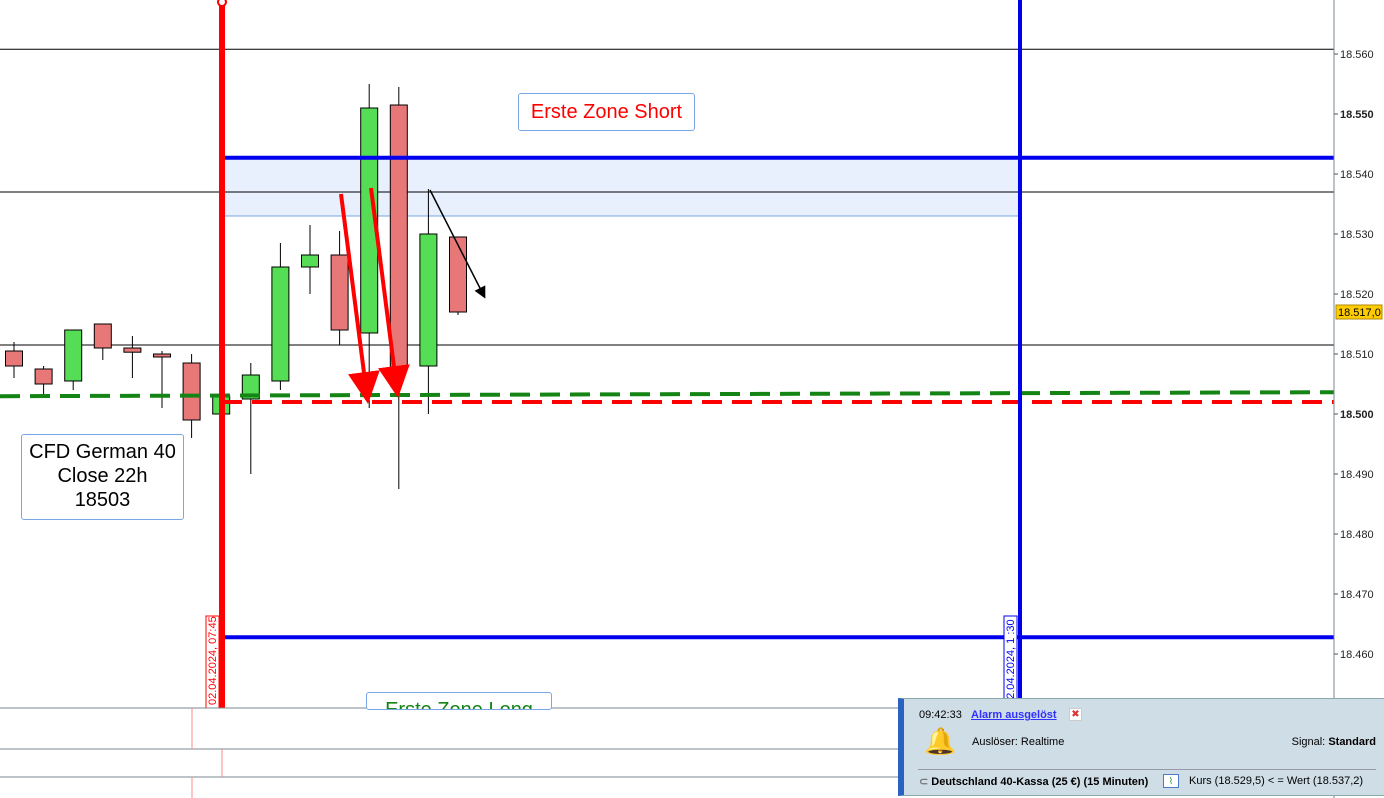 The image size is (1384, 798). What do you see at coordinates (1357, 475) in the screenshot?
I see `axis-tick-label: 18.490` at bounding box center [1357, 475].